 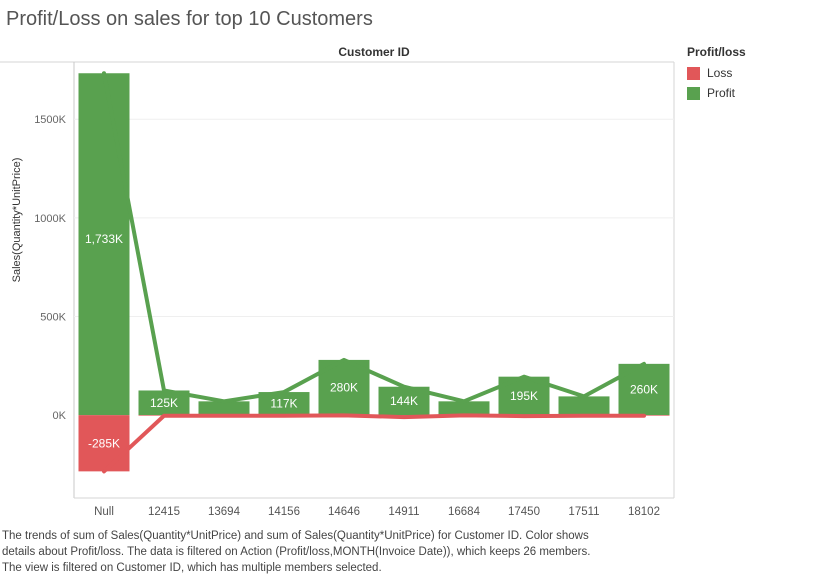 I want to click on legend-label-profit: Profit, so click(x=721, y=93).